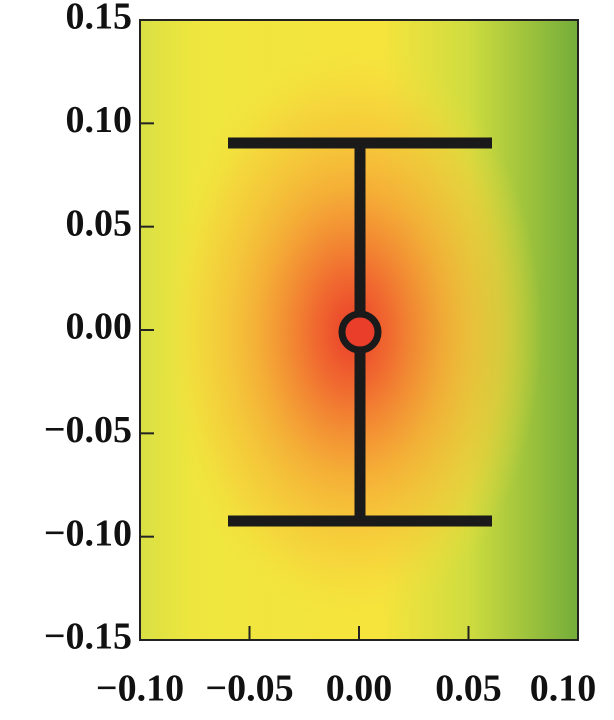 Image resolution: width=614 pixels, height=720 pixels. I want to click on x-tick-label: 0.10, so click(563, 689).